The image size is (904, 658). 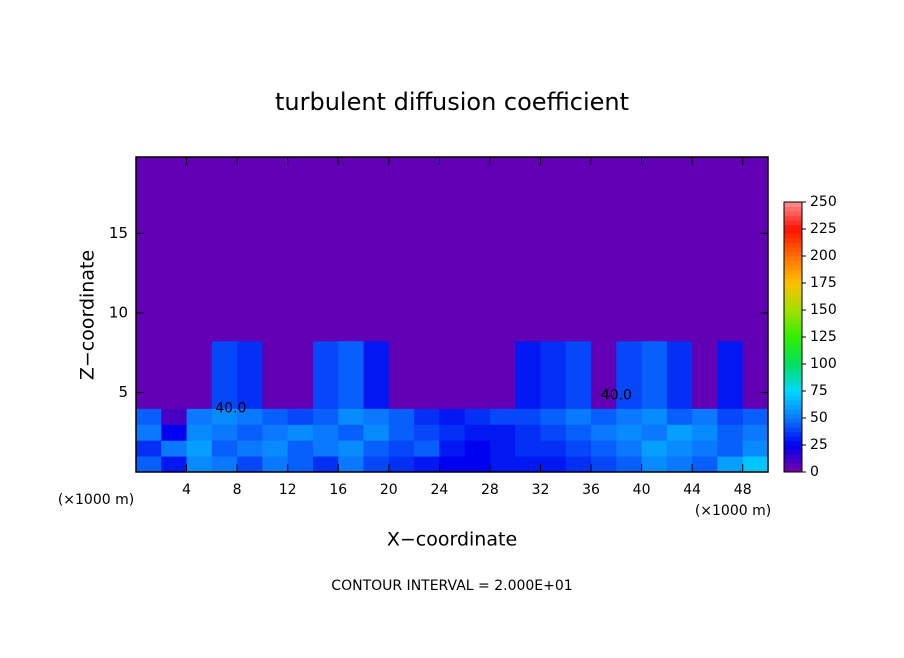 What do you see at coordinates (823, 229) in the screenshot?
I see `colorbar-tick-label: 225` at bounding box center [823, 229].